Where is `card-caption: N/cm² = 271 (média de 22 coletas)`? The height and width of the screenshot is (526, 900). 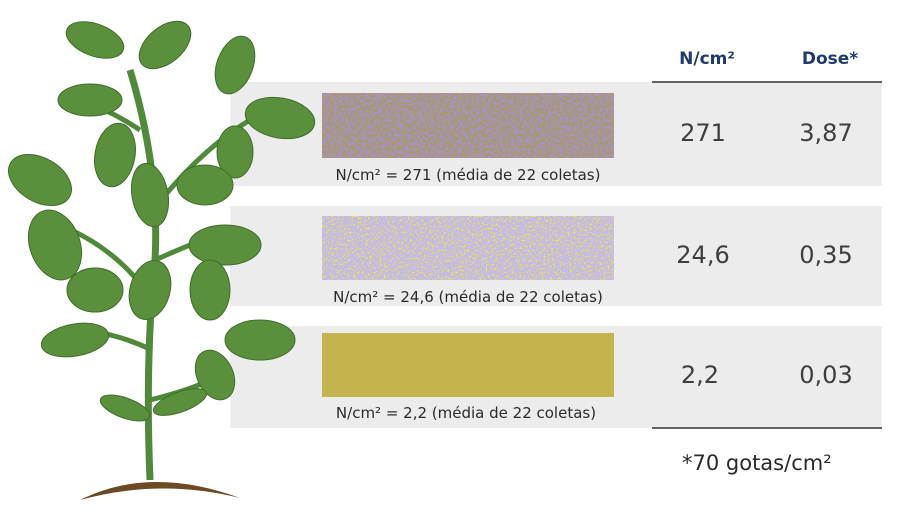 card-caption: N/cm² = 271 (média de 22 coletas) is located at coordinates (468, 175).